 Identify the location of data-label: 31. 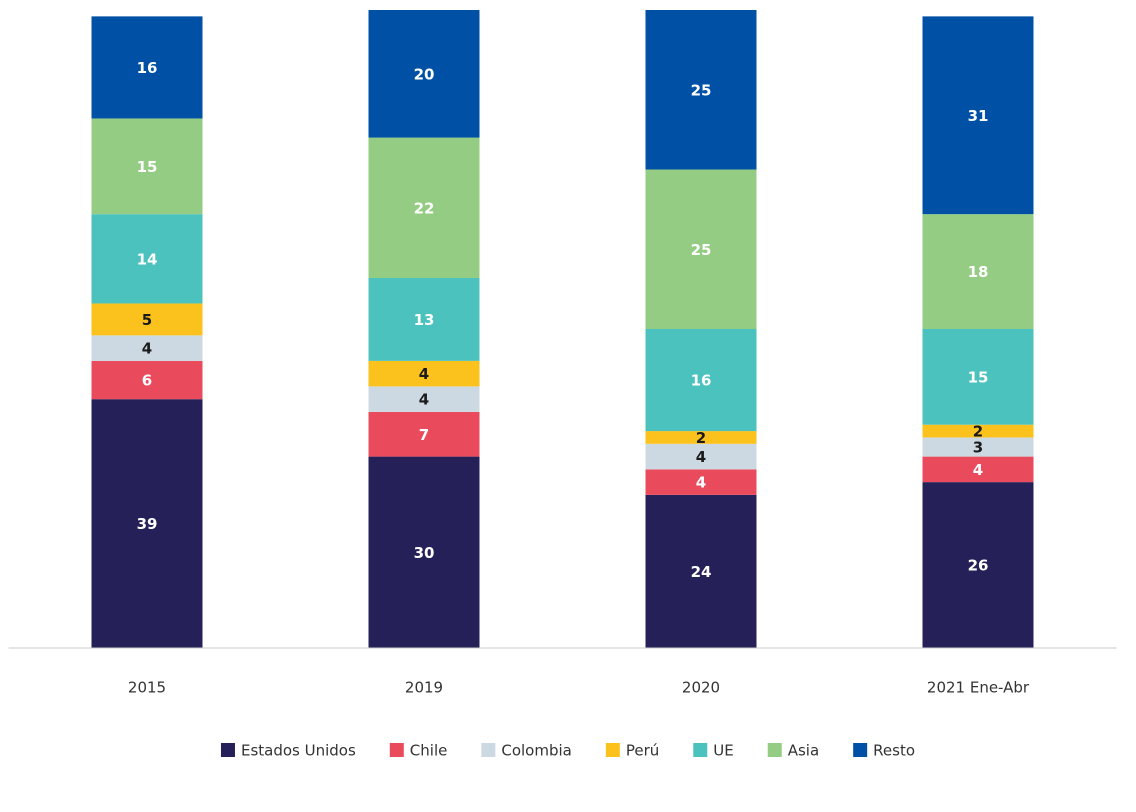
(978, 116).